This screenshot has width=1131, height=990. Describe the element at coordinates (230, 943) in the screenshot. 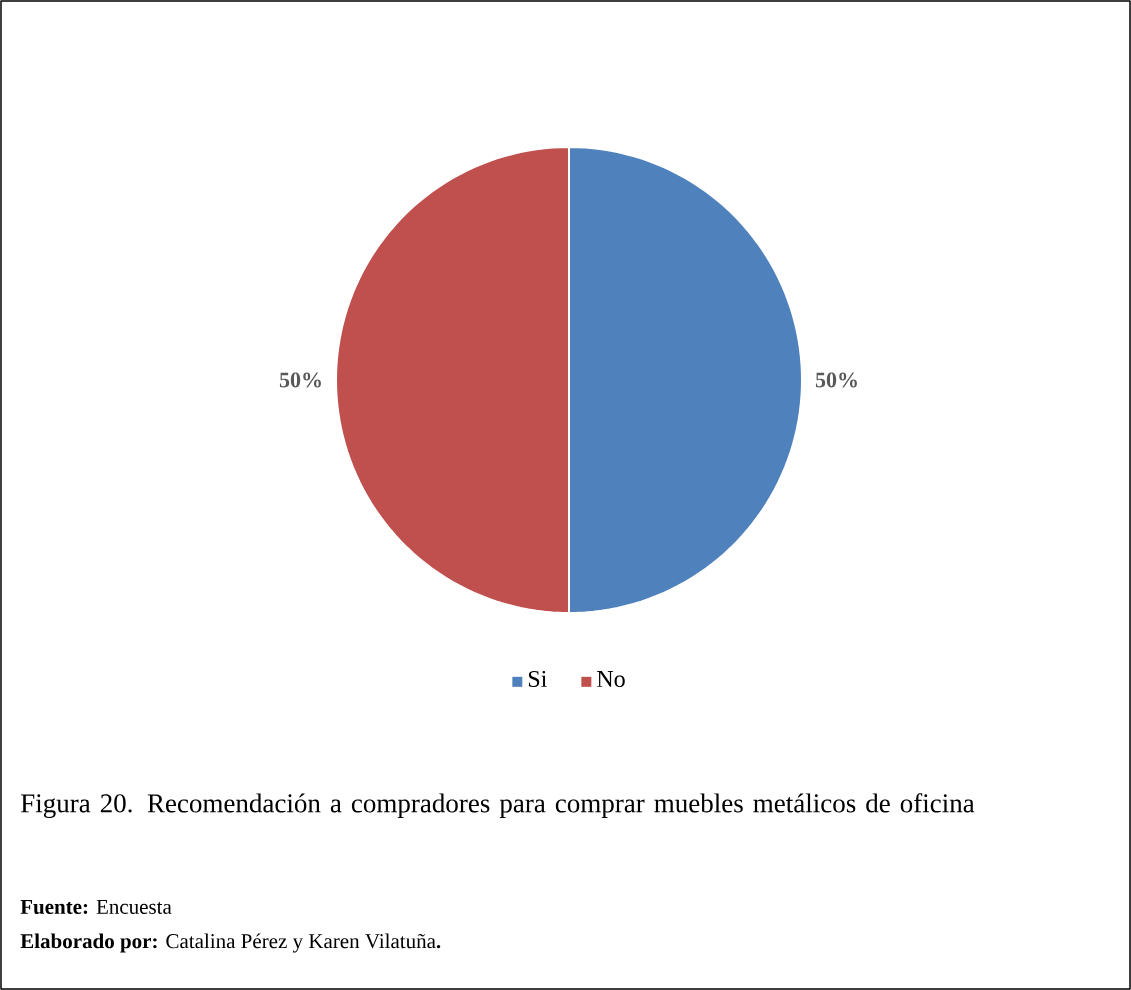

I see `text: Elaborado por: Catalina Pérez y Karen Vilatuña.` at that location.